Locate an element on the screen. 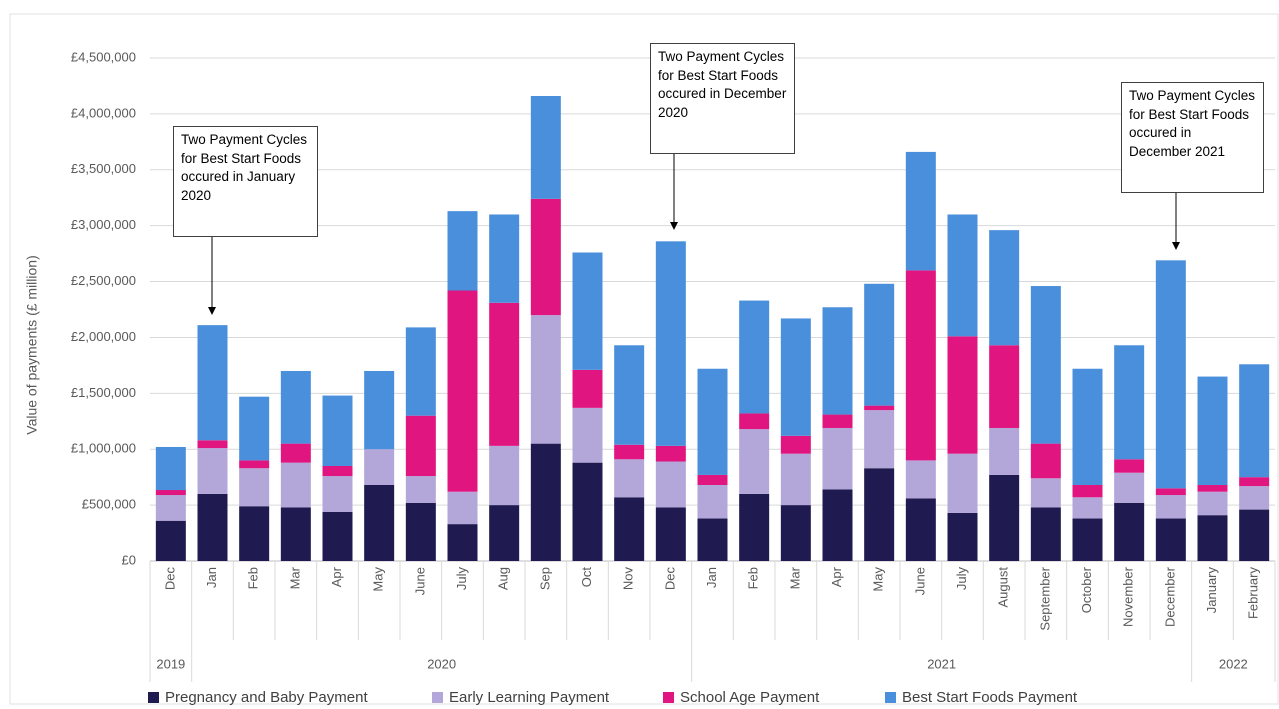 Image resolution: width=1279 pixels, height=709 pixels. y-tick-label: £1,500,000 is located at coordinates (103, 392).